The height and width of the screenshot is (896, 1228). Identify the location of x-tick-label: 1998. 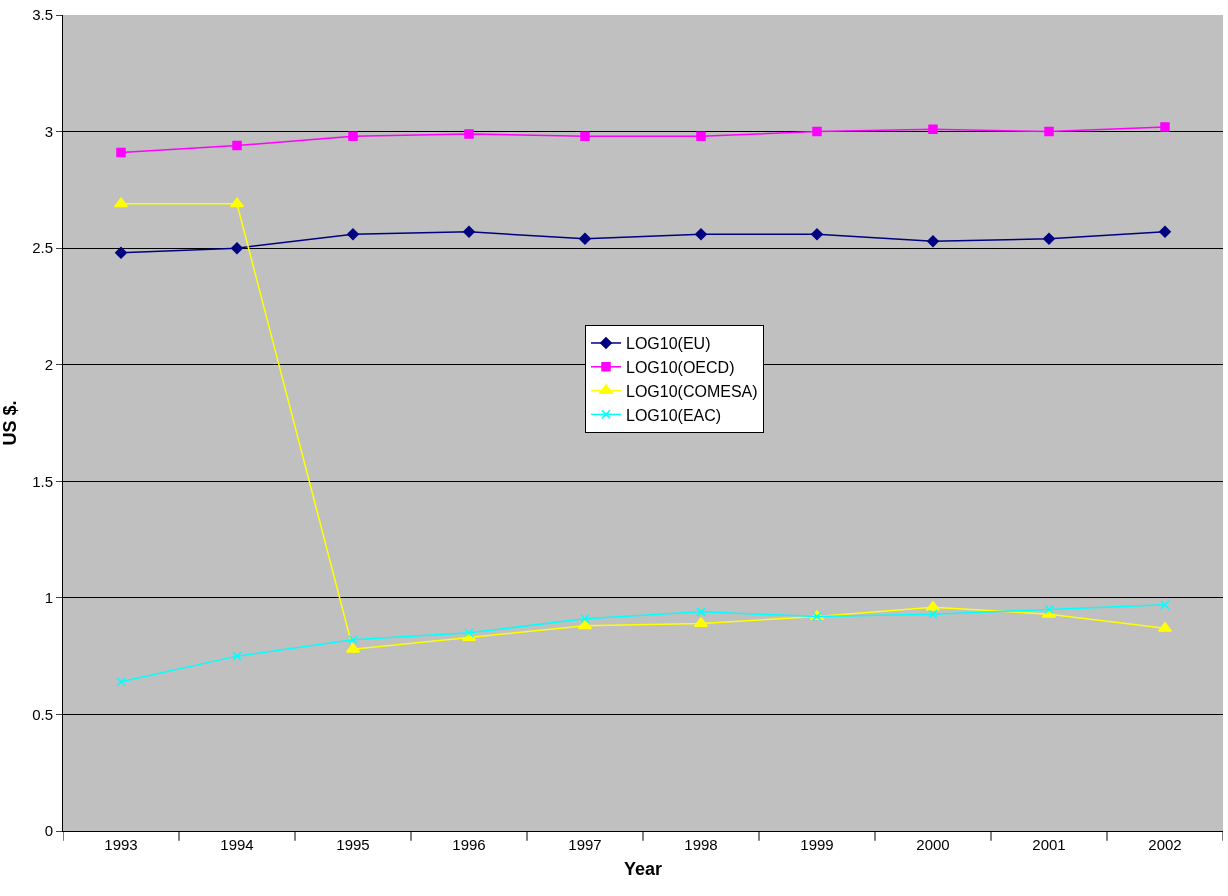
(701, 844).